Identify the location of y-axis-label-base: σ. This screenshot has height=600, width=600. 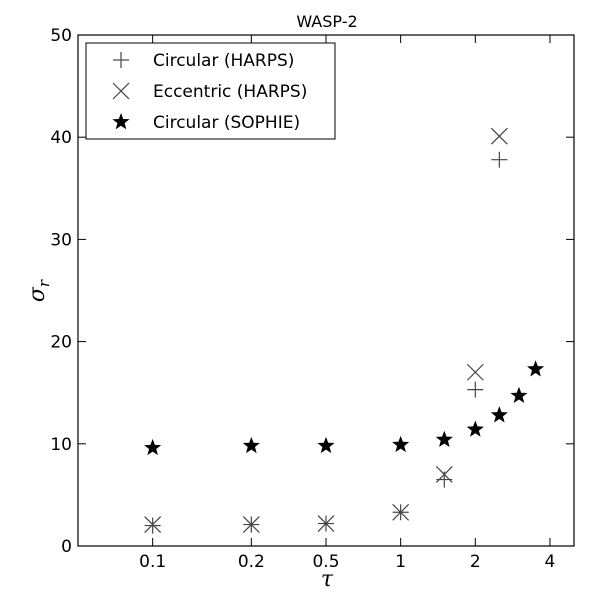
(37, 294).